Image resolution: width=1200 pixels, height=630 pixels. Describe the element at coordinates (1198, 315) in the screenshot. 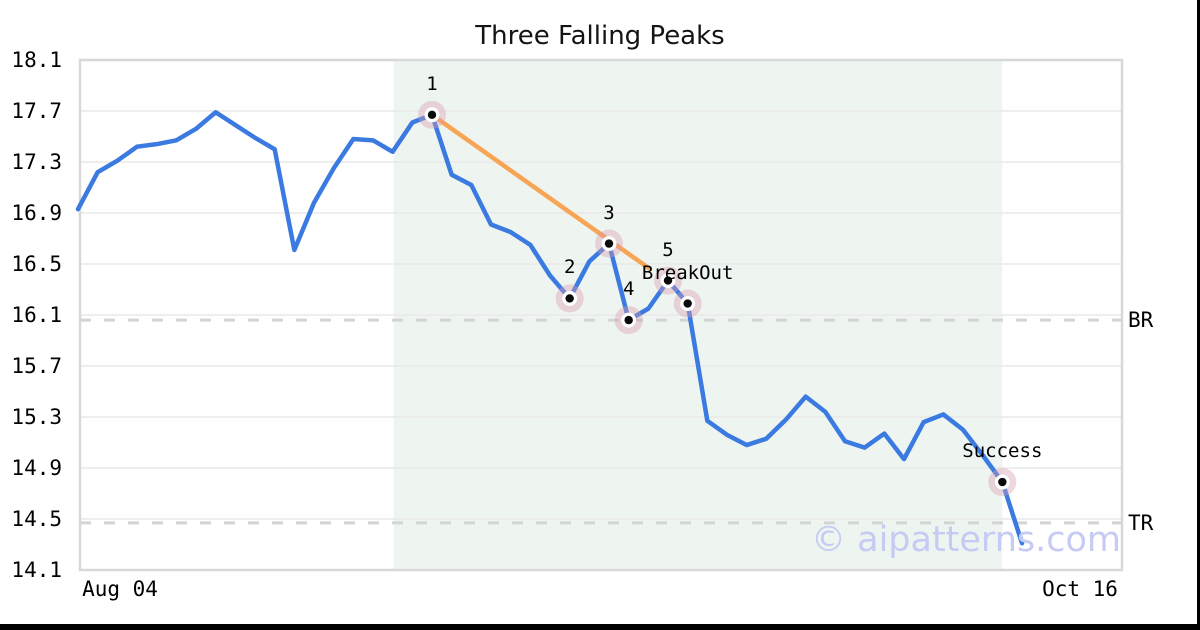

I see `right-edge-bar` at that location.